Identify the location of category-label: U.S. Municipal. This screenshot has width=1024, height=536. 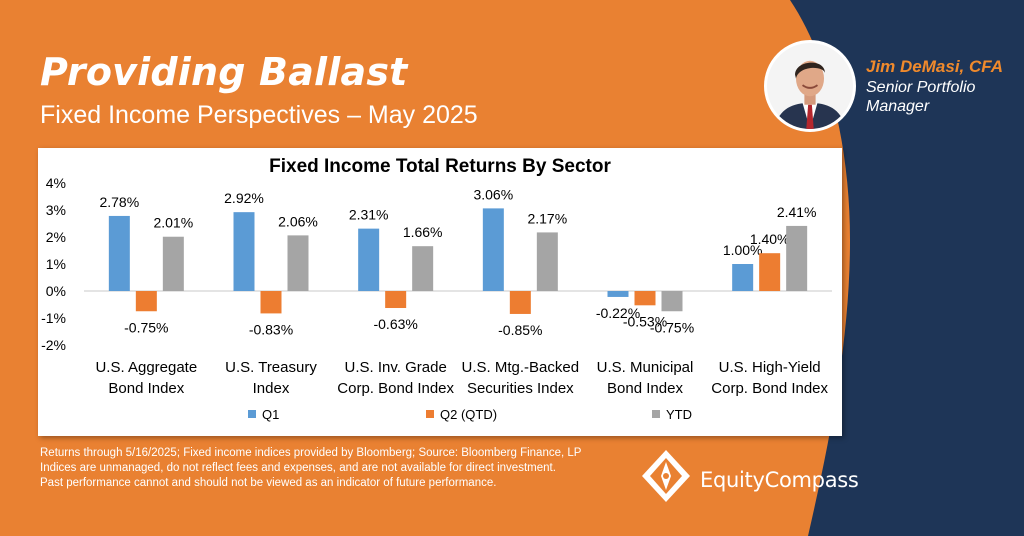
(645, 367).